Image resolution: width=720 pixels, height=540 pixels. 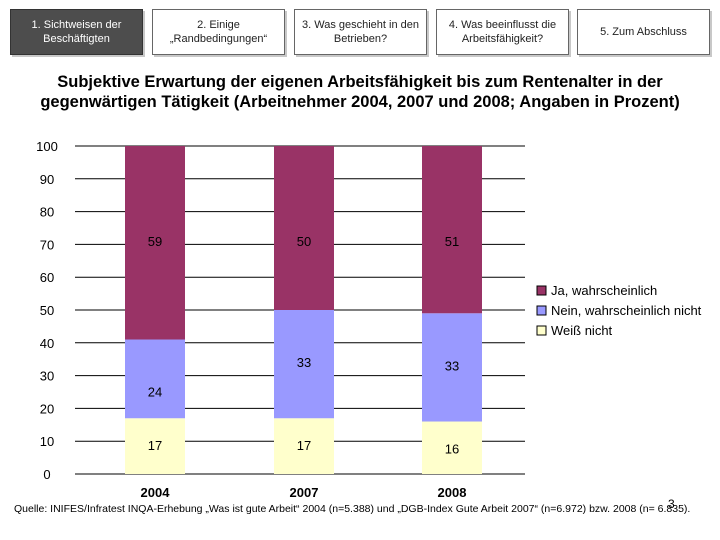 What do you see at coordinates (47, 376) in the screenshot?
I see `y-tick-label: 30` at bounding box center [47, 376].